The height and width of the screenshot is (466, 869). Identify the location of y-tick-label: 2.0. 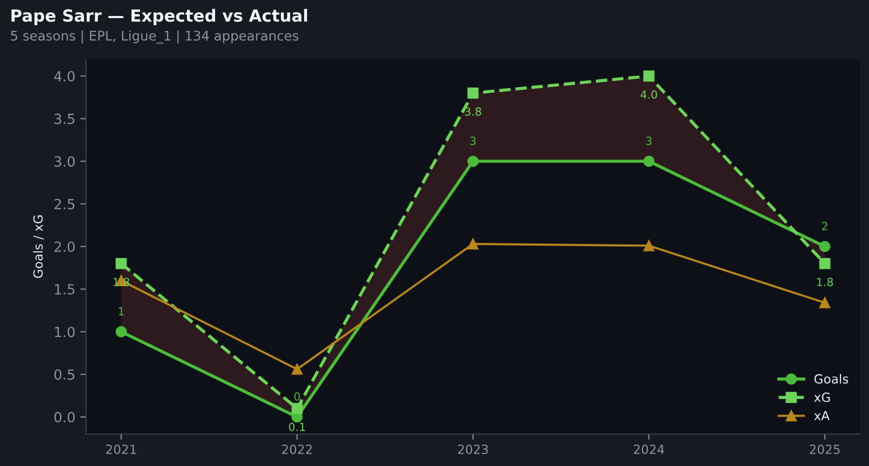
(64, 246).